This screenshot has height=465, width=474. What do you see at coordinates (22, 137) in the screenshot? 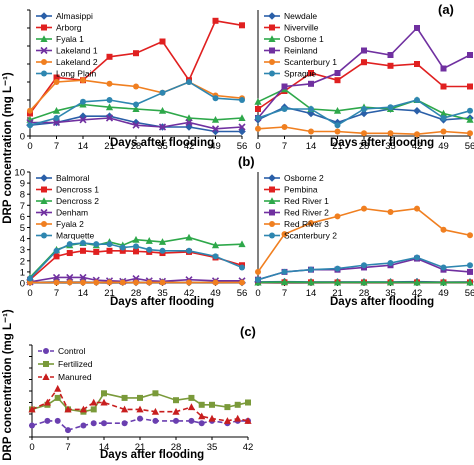
I see `y-tick-label: 0` at bounding box center [22, 137].